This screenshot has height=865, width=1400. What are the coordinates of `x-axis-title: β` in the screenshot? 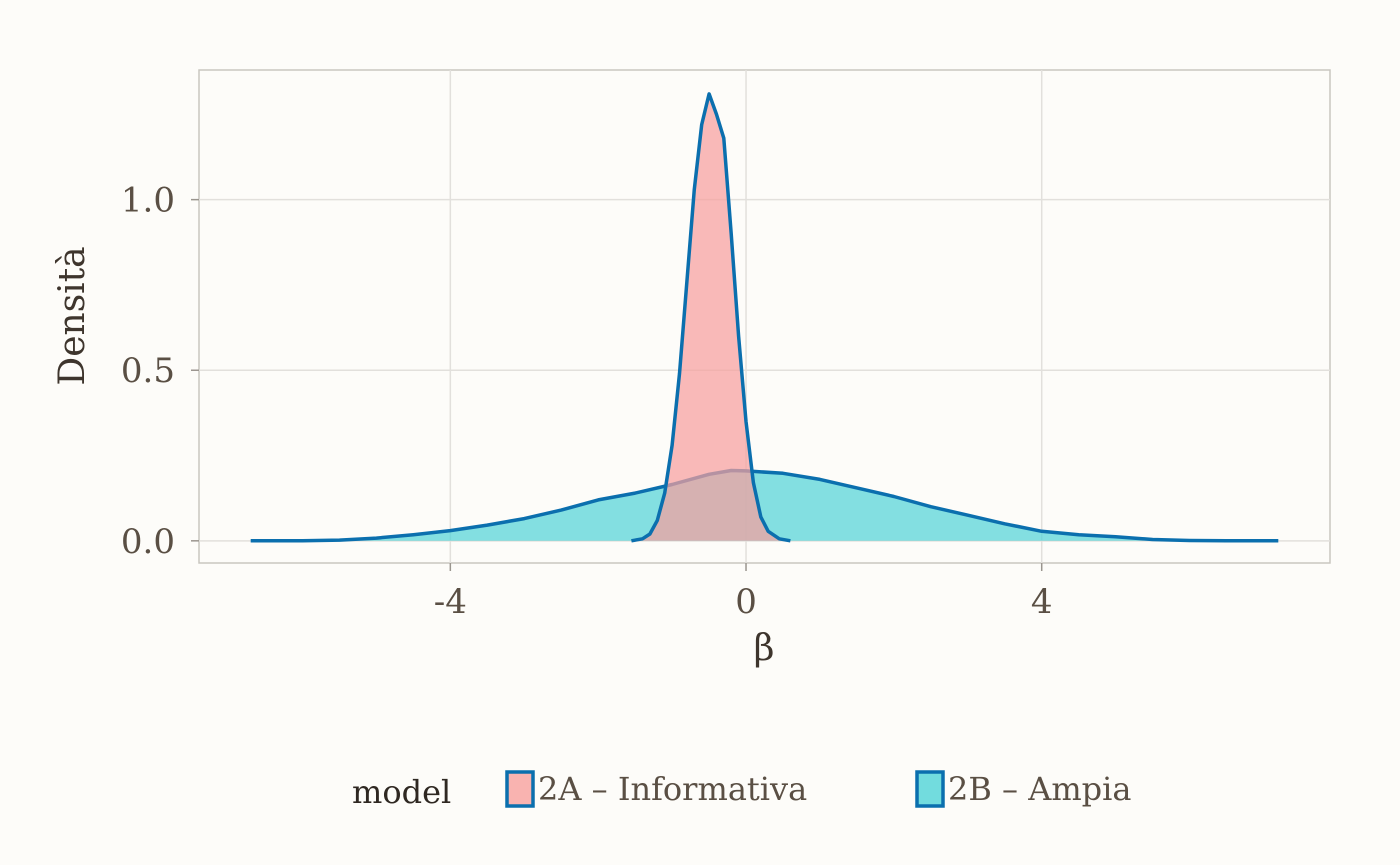 It's located at (764, 648).